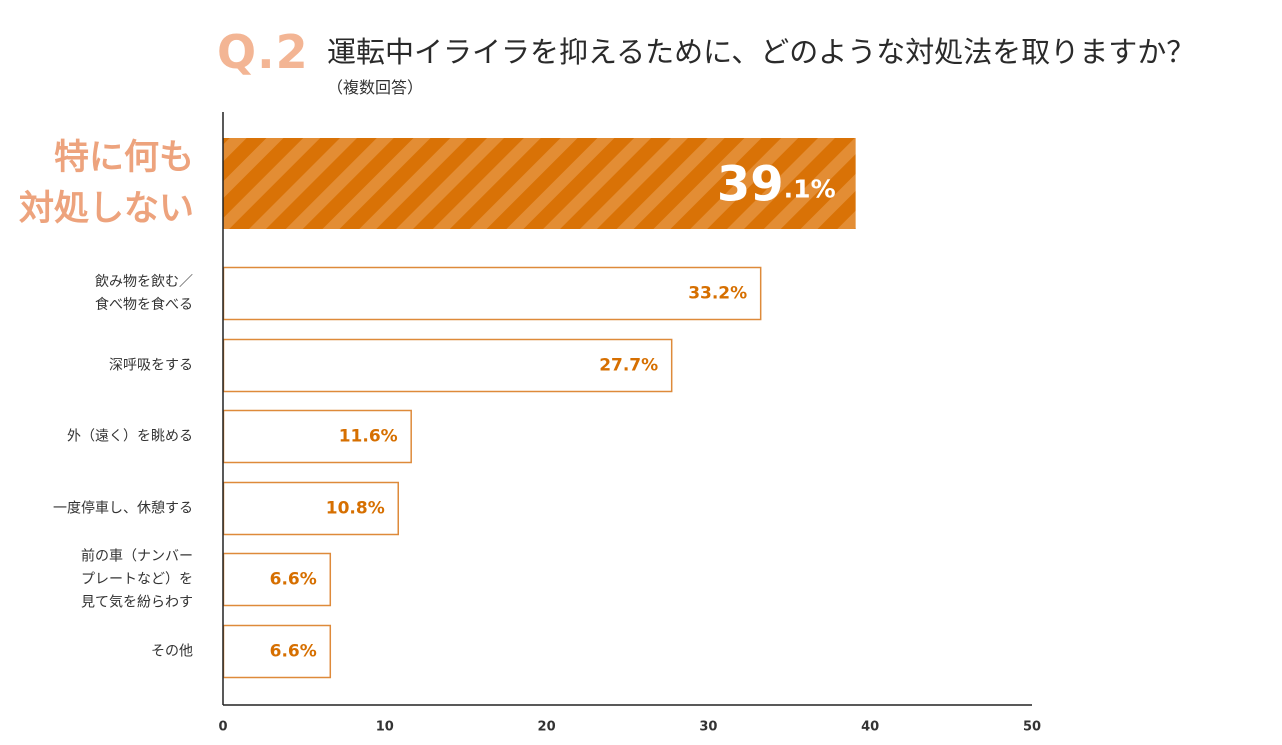 The height and width of the screenshot is (745, 1282). Describe the element at coordinates (151, 366) in the screenshot. I see `category-label: 深呼吸をする` at that location.